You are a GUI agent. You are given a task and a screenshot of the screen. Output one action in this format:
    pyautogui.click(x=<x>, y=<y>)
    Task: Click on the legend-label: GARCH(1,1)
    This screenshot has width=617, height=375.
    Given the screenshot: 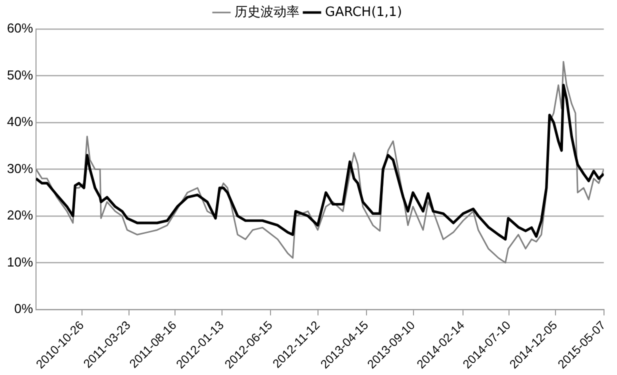 What is the action you would take?
    pyautogui.click(x=363, y=12)
    